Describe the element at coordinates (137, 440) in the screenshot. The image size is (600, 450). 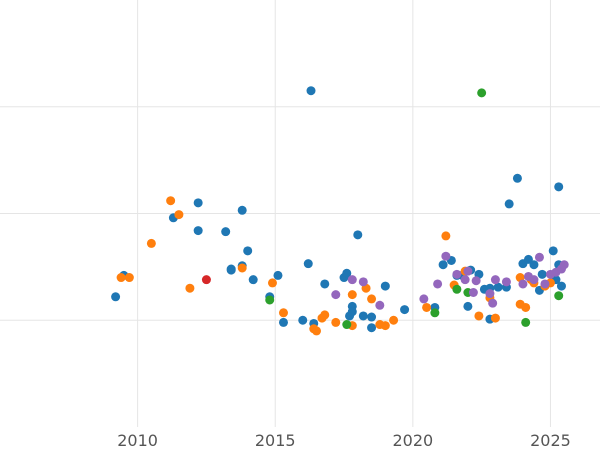
I see `x-tick-label: 2010` at that location.